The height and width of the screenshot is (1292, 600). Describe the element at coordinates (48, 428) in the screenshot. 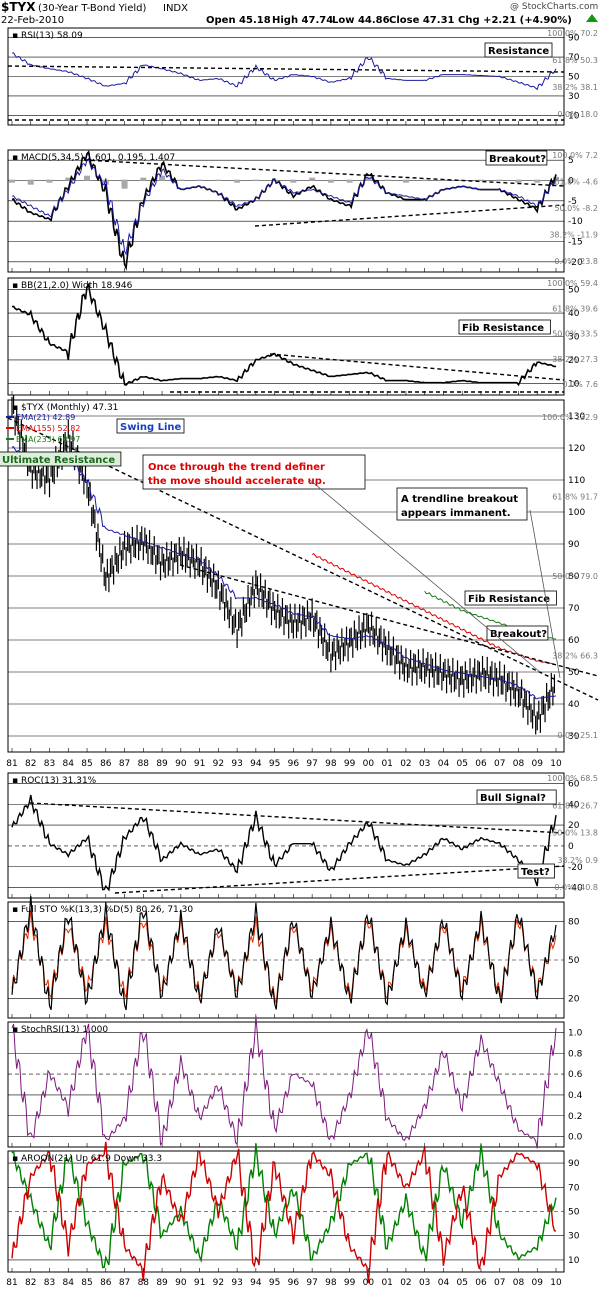

I see `legend-entry: EMA(155) 52.82` at that location.